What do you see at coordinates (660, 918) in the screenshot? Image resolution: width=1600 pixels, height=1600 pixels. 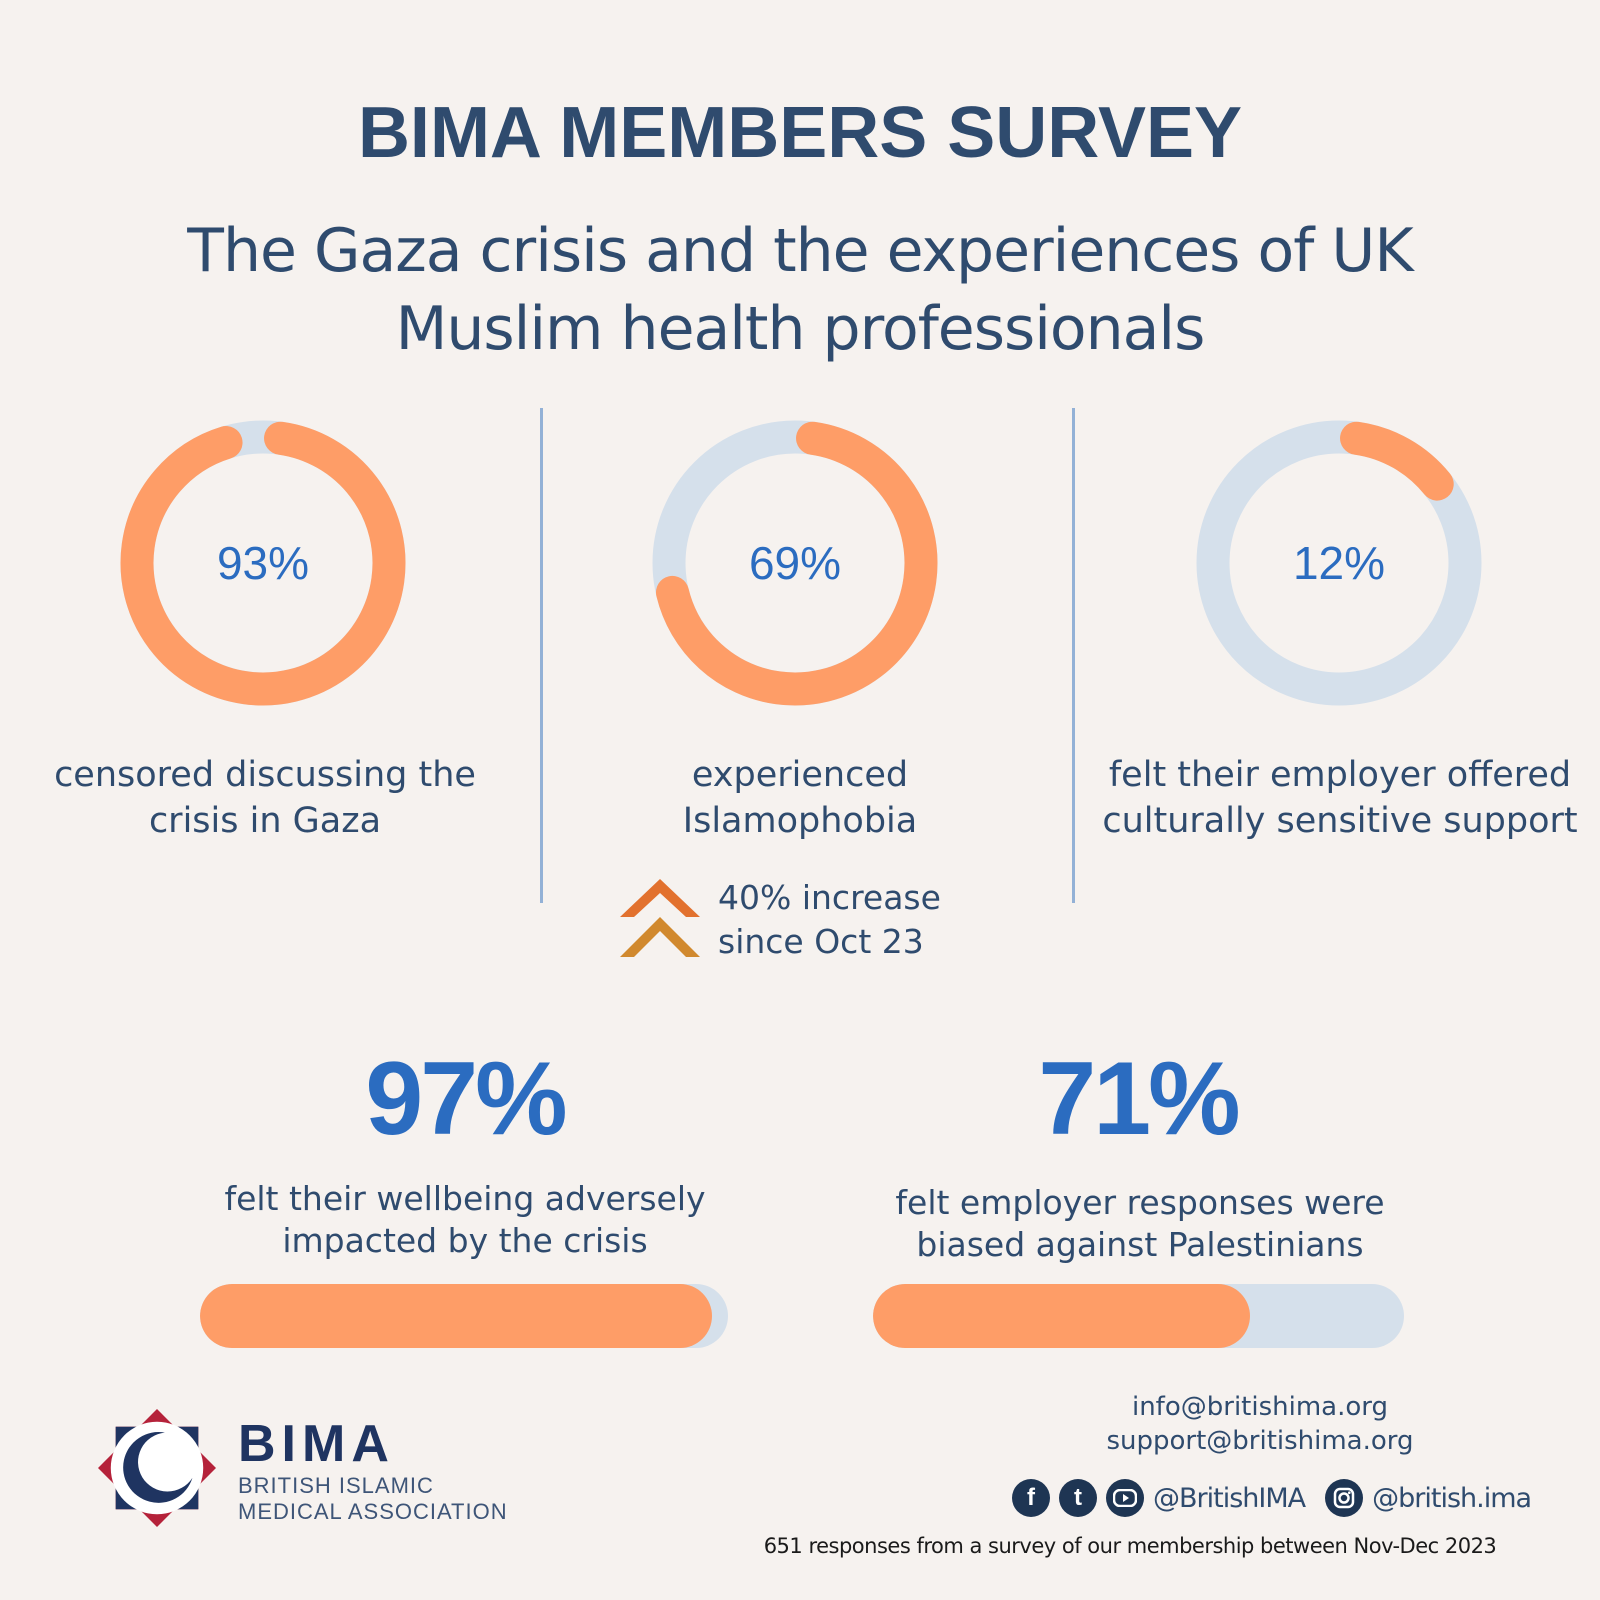 I see `double-chevron-up-icon` at bounding box center [660, 918].